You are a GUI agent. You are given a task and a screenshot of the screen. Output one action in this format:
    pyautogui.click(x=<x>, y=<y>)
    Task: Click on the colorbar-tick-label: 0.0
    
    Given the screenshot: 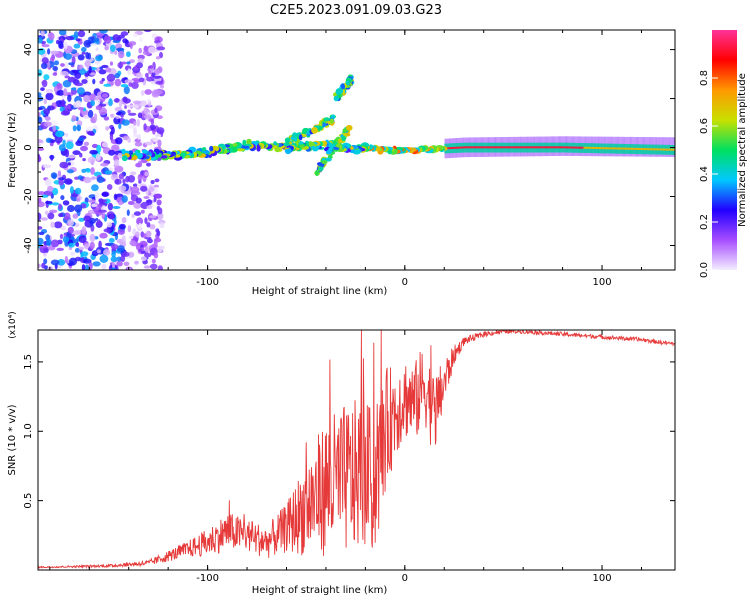 What is the action you would take?
    pyautogui.click(x=704, y=270)
    